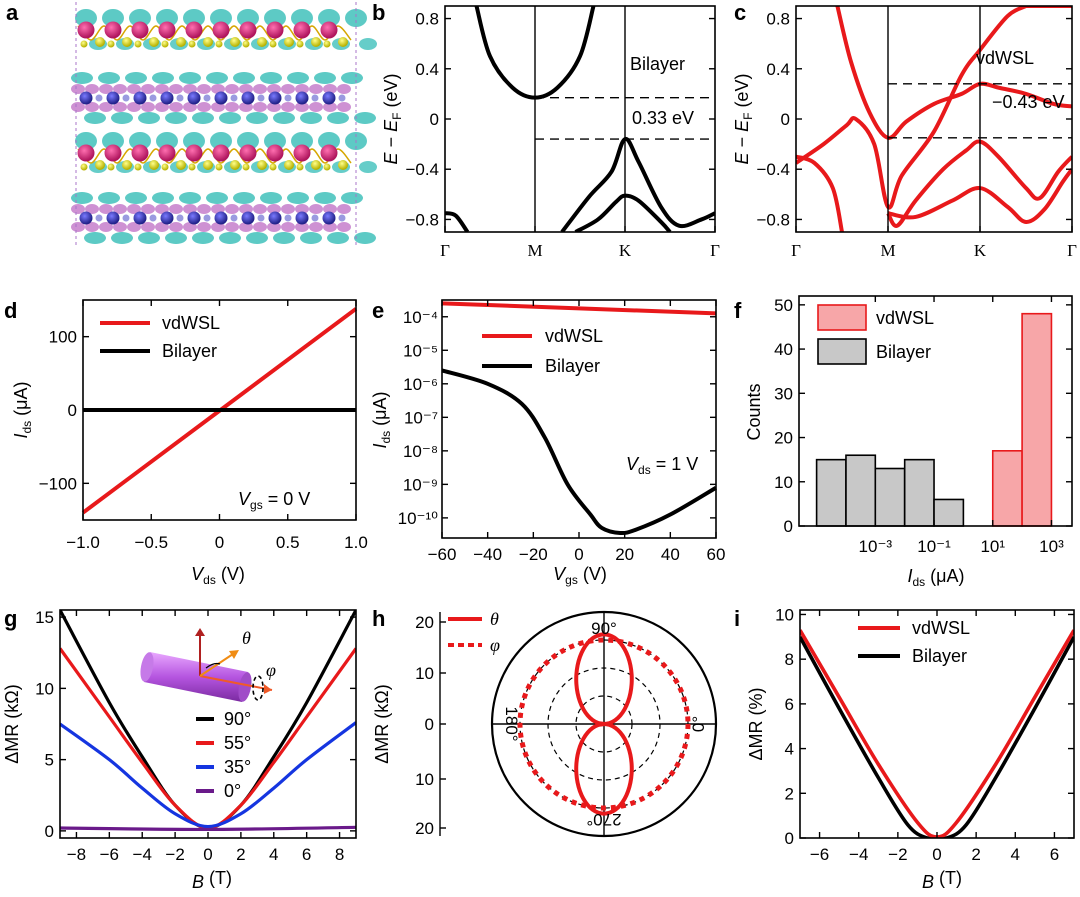 This screenshot has width=1080, height=897. Describe the element at coordinates (212, 880) in the screenshot. I see `x-axis-label: B (T)` at that location.